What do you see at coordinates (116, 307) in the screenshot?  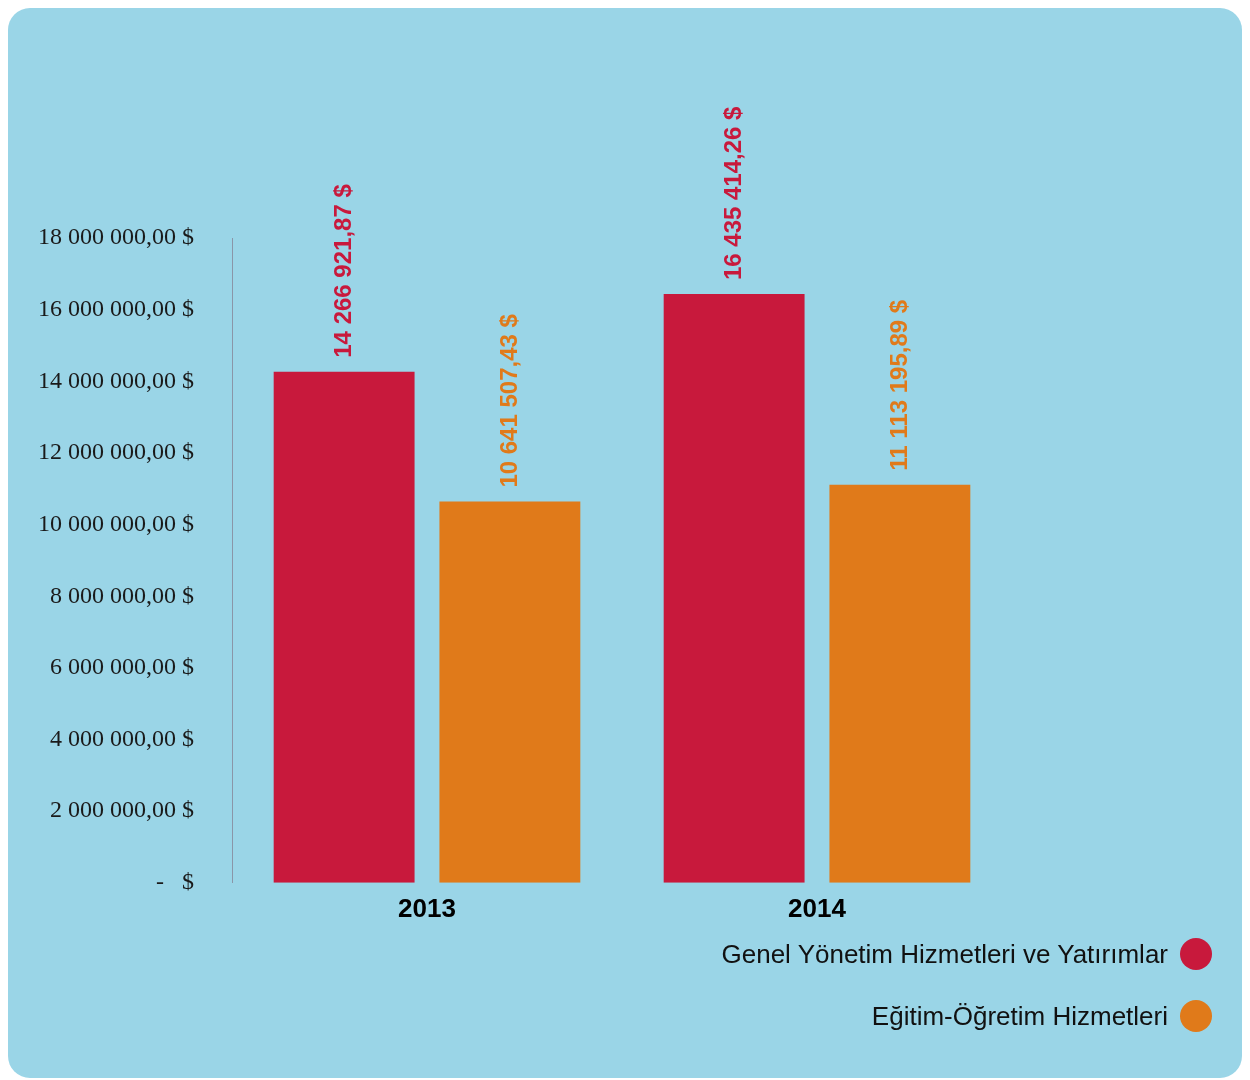 I see `y-tick-label: 16 000 000,00 $` at bounding box center [116, 307].